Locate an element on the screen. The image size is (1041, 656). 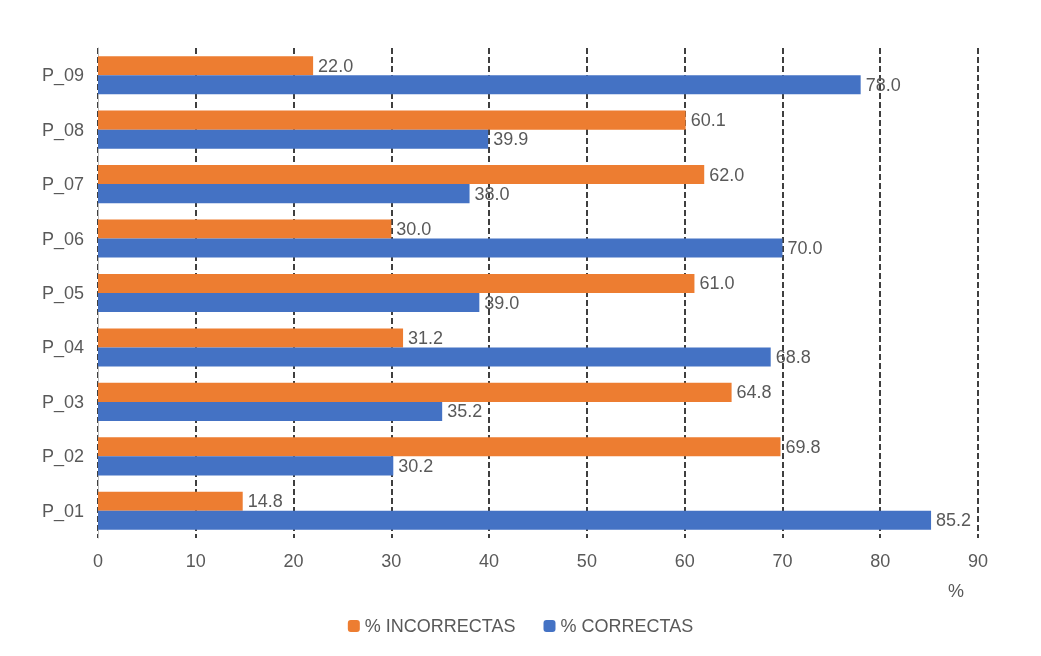
data-label: 62.0 is located at coordinates (727, 174).